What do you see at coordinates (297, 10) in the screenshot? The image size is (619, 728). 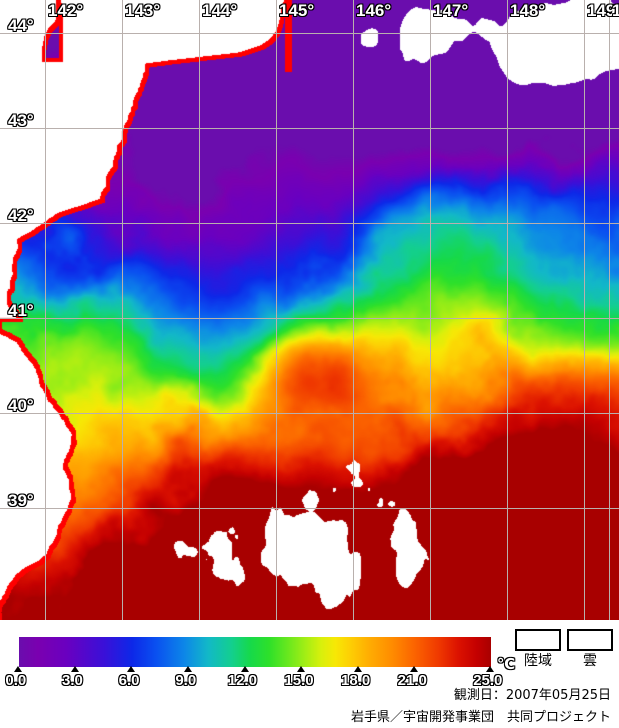 I see `longitude-label-3: 145°` at bounding box center [297, 10].